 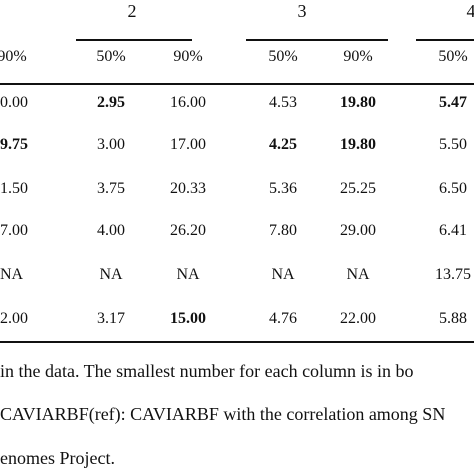 I want to click on table-cell: 4.25, so click(x=283, y=144).